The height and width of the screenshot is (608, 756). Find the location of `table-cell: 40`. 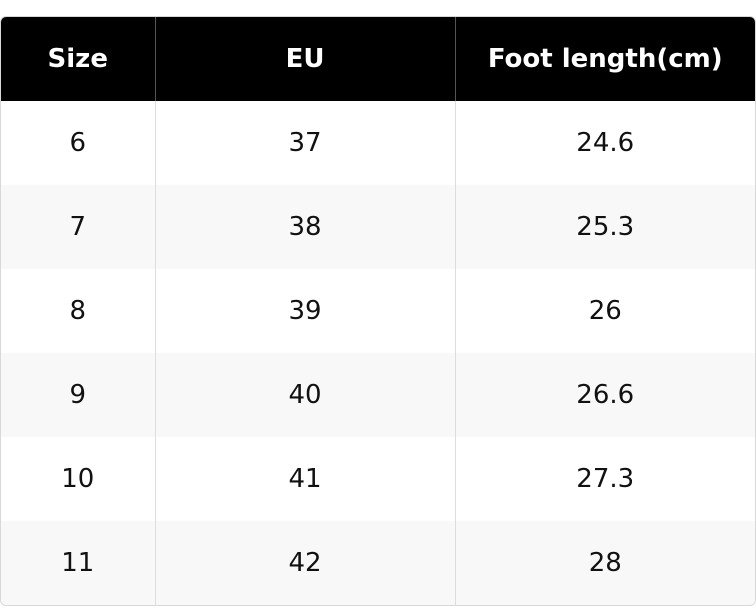

table-cell: 40 is located at coordinates (305, 395).